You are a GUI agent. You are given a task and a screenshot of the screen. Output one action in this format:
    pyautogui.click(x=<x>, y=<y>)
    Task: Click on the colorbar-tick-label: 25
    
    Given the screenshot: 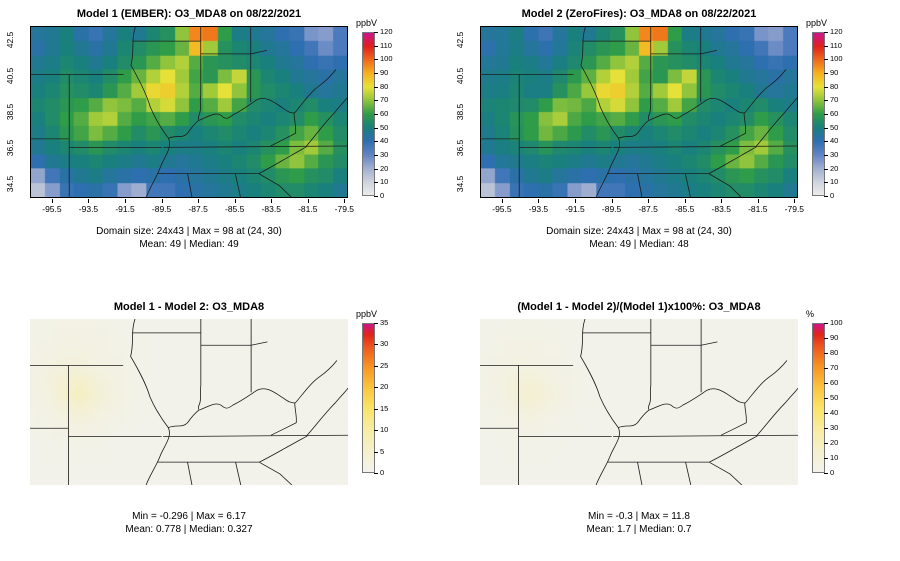 What is the action you would take?
    pyautogui.click(x=381, y=365)
    